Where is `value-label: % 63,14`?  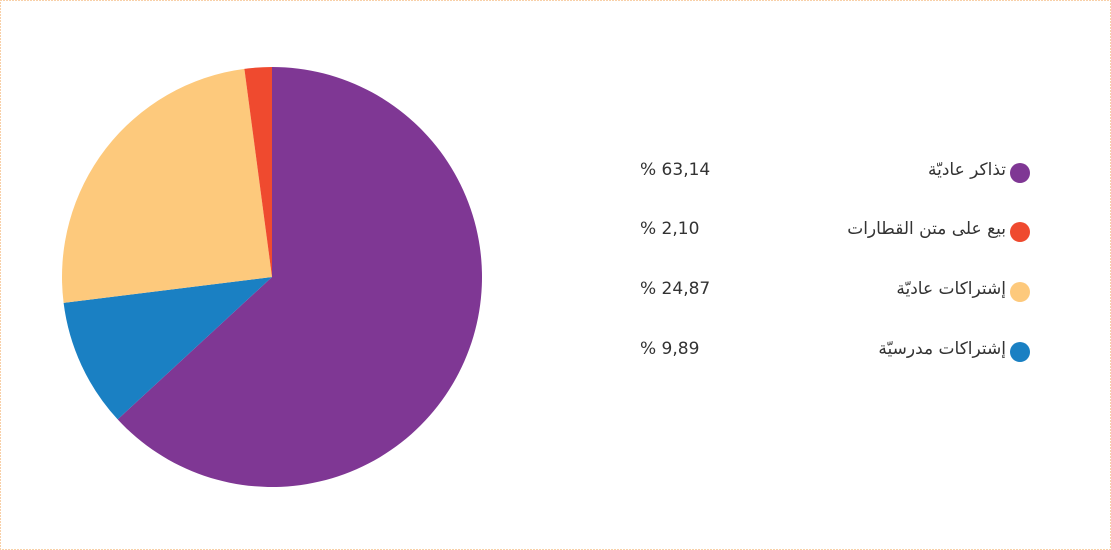 value-label: % 63,14 is located at coordinates (675, 170).